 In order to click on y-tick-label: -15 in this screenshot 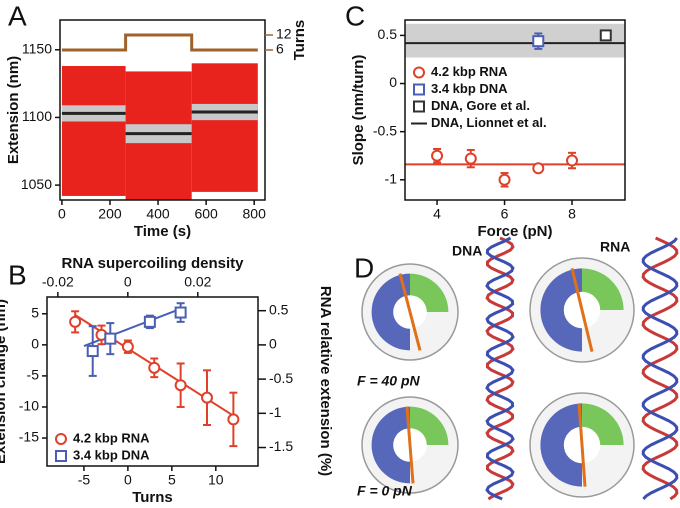, I will do `click(29, 437)`.